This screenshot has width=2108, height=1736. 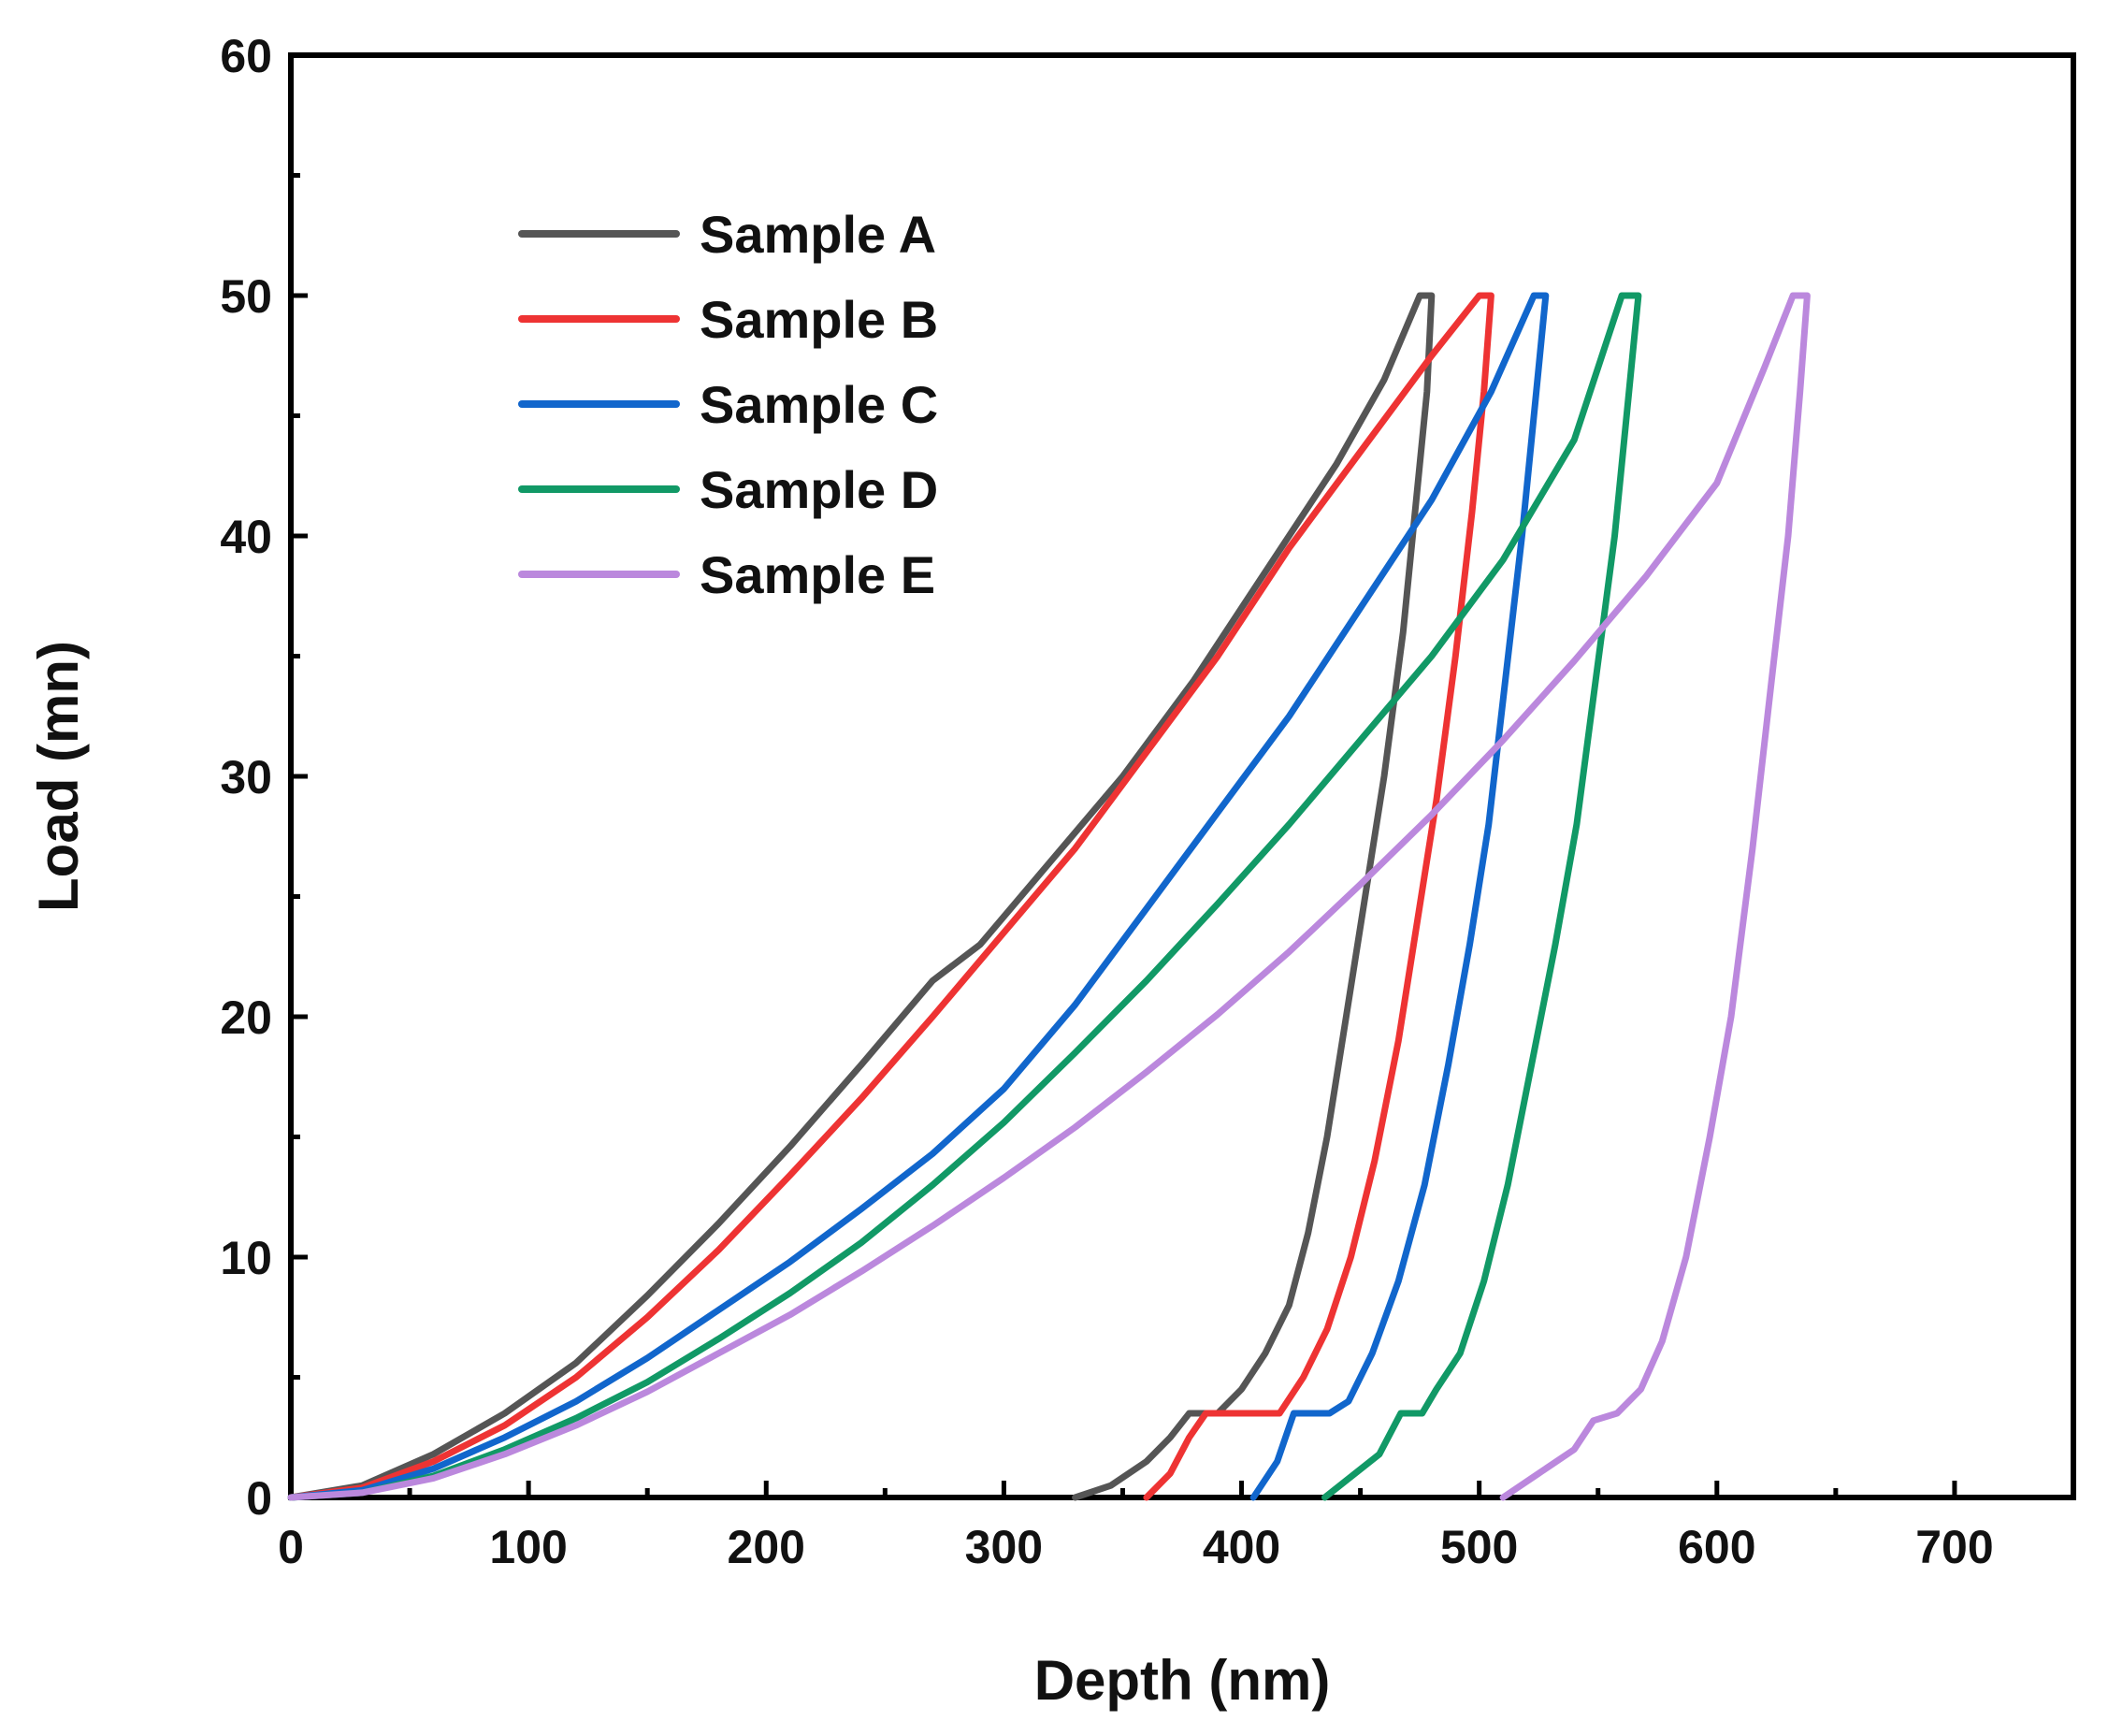 What do you see at coordinates (1136, 1547) in the screenshot?
I see `x-tick-labels: 0 100 200 300 400 500 600 700` at bounding box center [1136, 1547].